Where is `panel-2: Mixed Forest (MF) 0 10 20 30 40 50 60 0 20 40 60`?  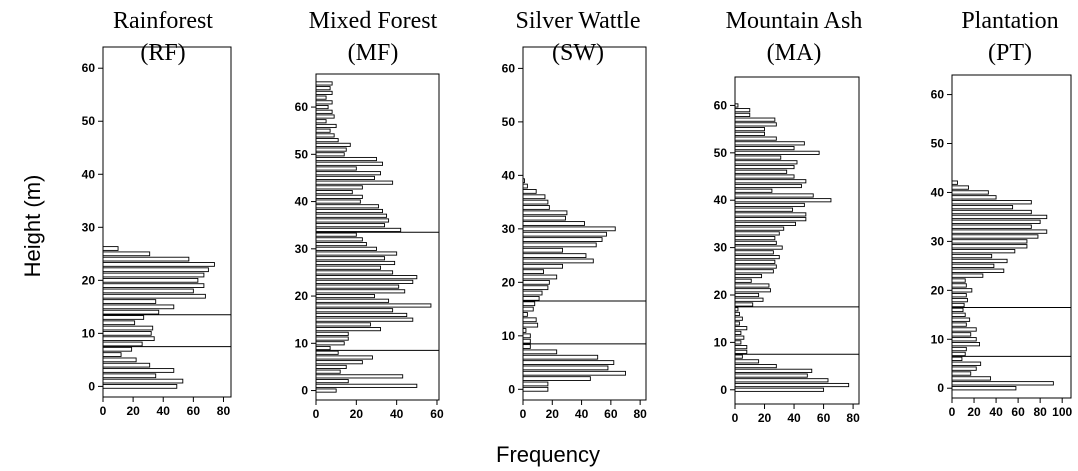
panel-2: Mixed Forest (MF) 0 10 20 30 40 50 60 0 20 40 60 is located at coordinates (369, 214).